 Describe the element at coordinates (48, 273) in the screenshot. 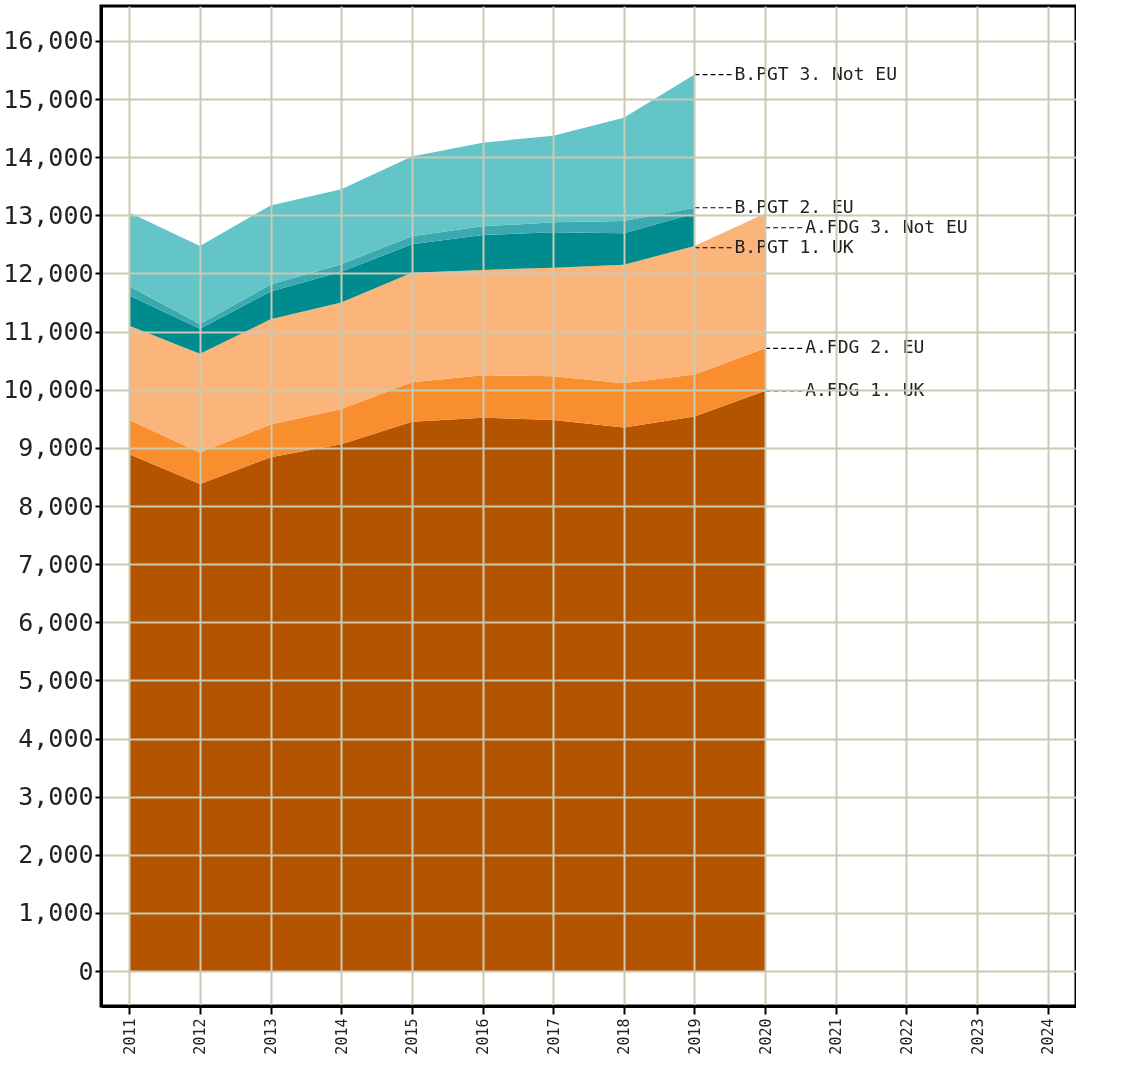

I see `y-tick-label: 12,000` at that location.